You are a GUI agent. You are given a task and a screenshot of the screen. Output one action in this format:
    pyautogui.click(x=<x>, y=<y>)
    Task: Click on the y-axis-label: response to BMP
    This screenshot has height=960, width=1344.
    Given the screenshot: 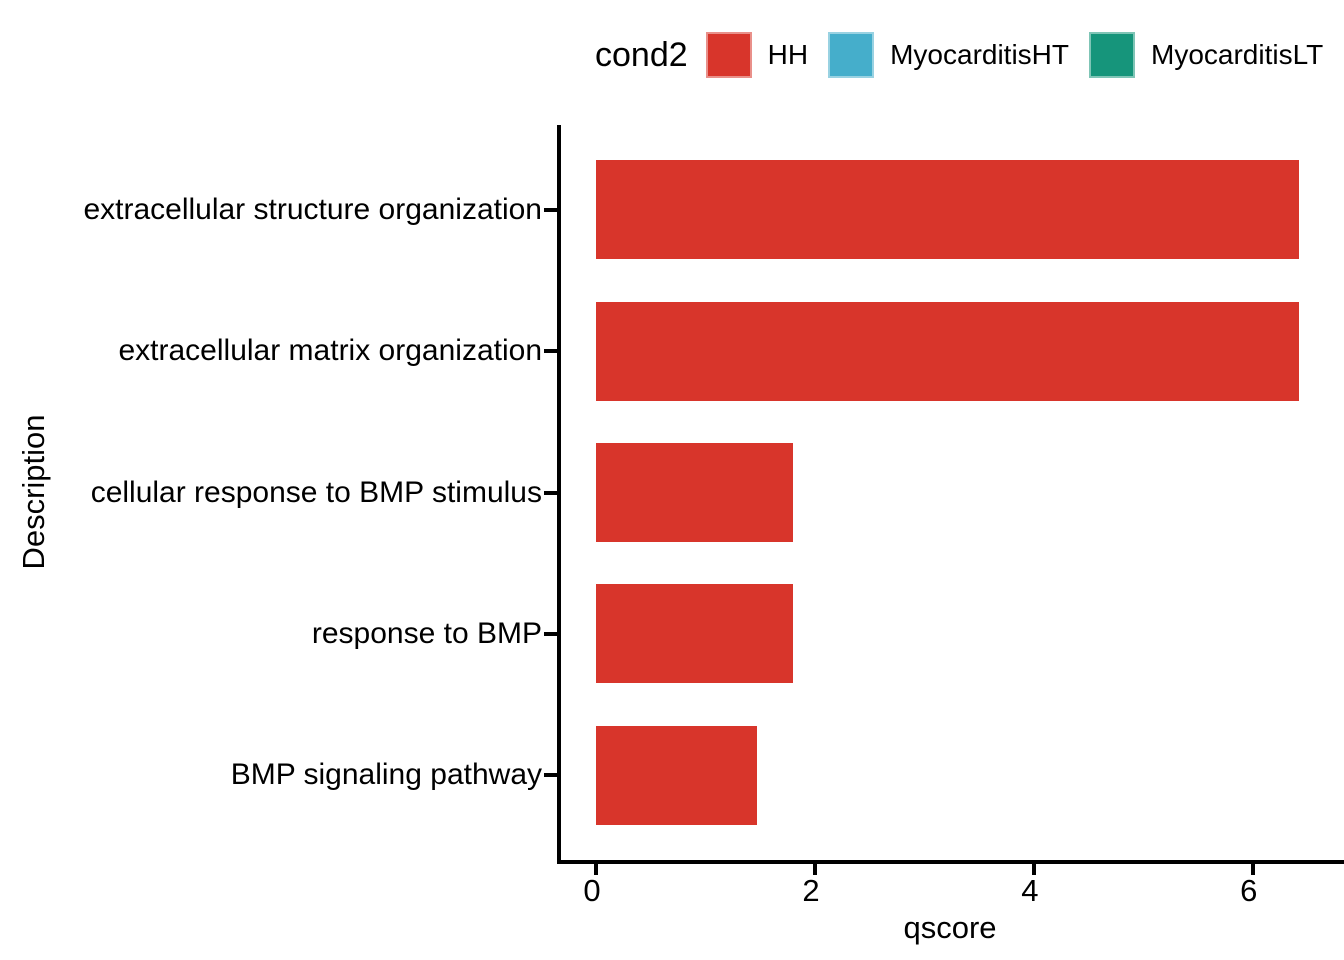 What is the action you would take?
    pyautogui.click(x=426, y=633)
    